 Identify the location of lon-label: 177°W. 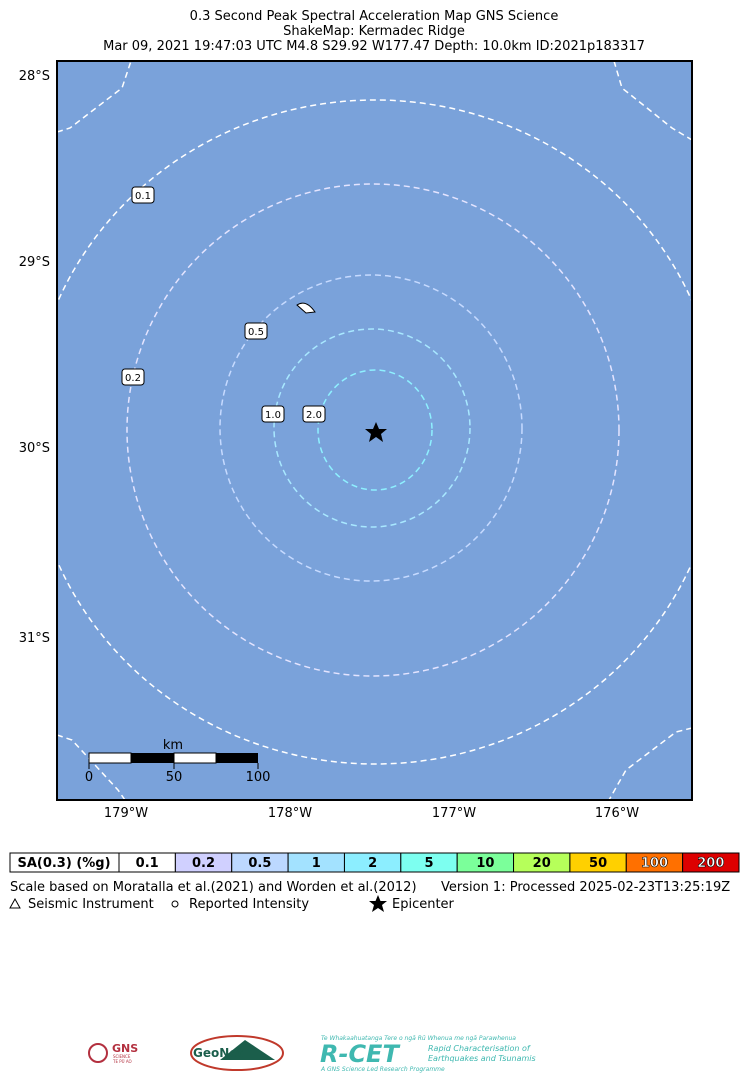
(454, 813).